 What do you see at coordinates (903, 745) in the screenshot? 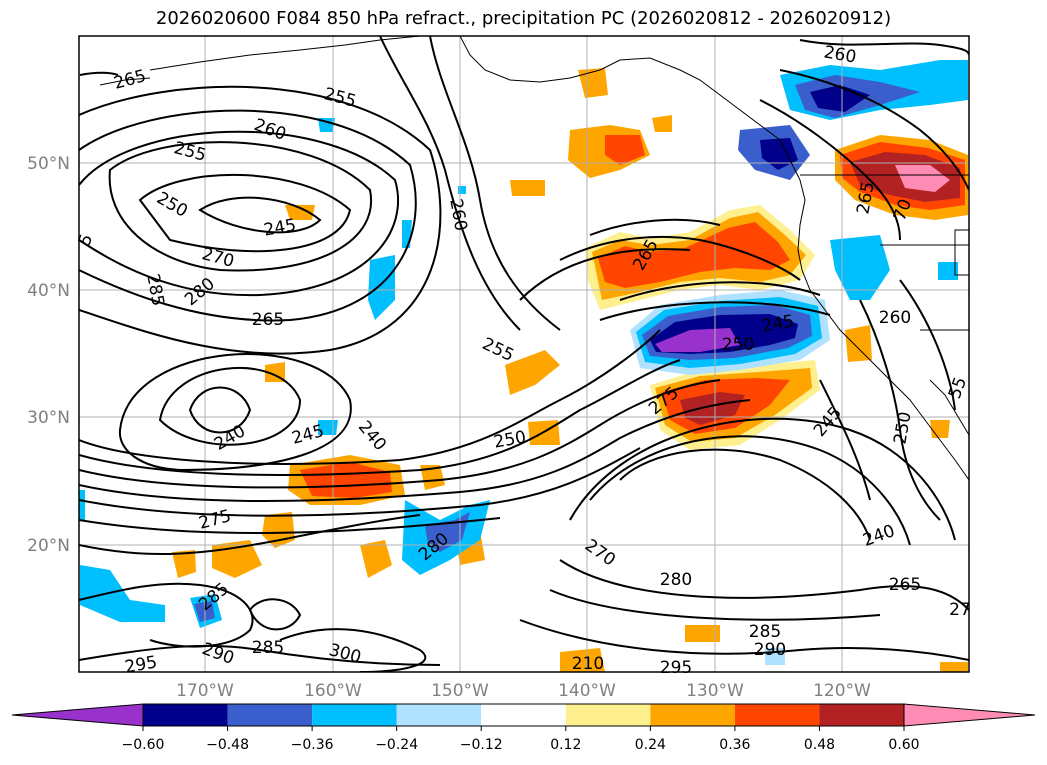
I see `colorbar-tick-label: 0.60` at bounding box center [903, 745].